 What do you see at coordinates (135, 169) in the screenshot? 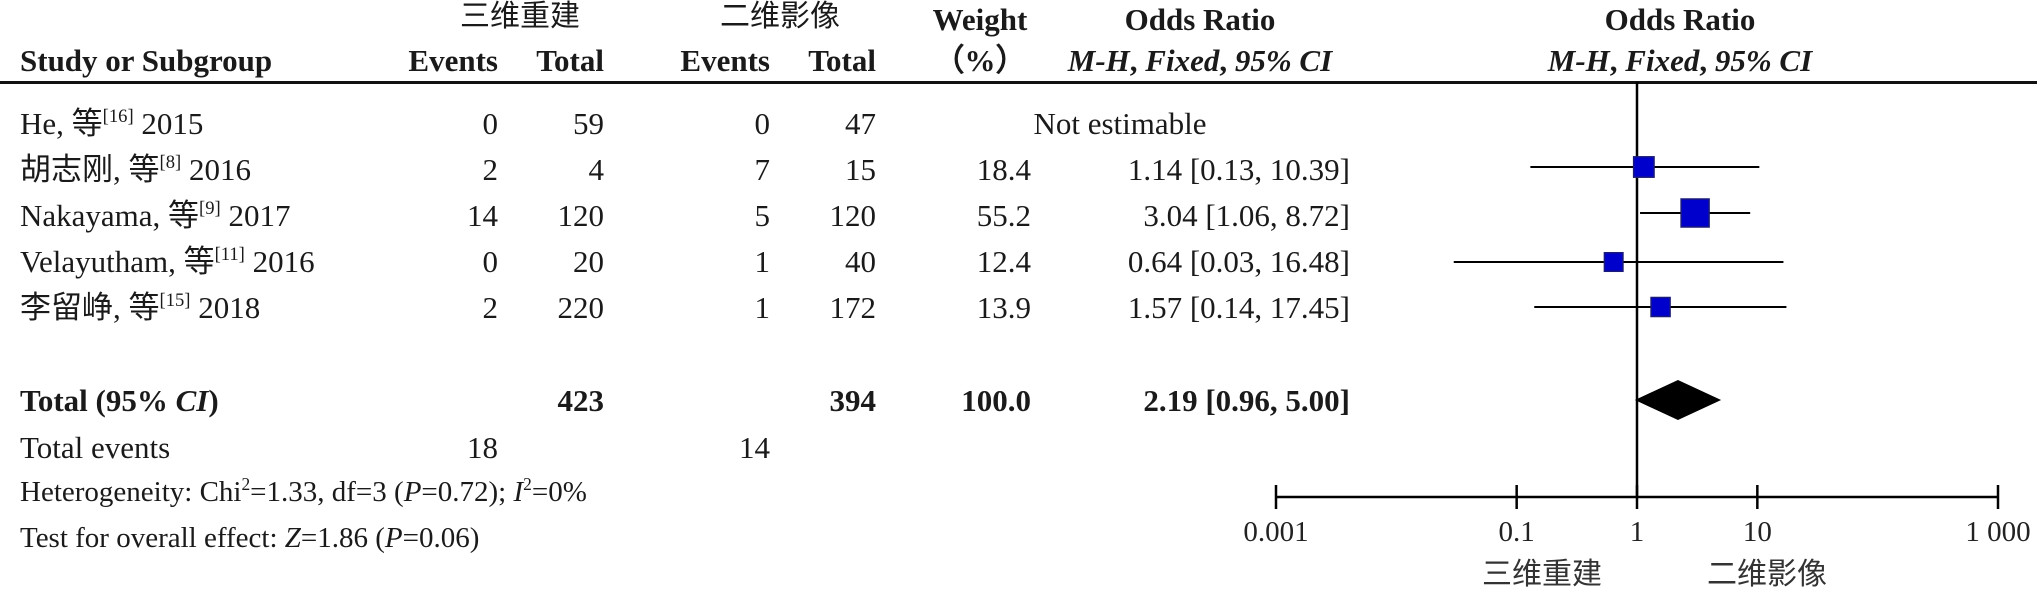
I see `study-label: 胡志刚, 等[8] 2016` at bounding box center [135, 169].